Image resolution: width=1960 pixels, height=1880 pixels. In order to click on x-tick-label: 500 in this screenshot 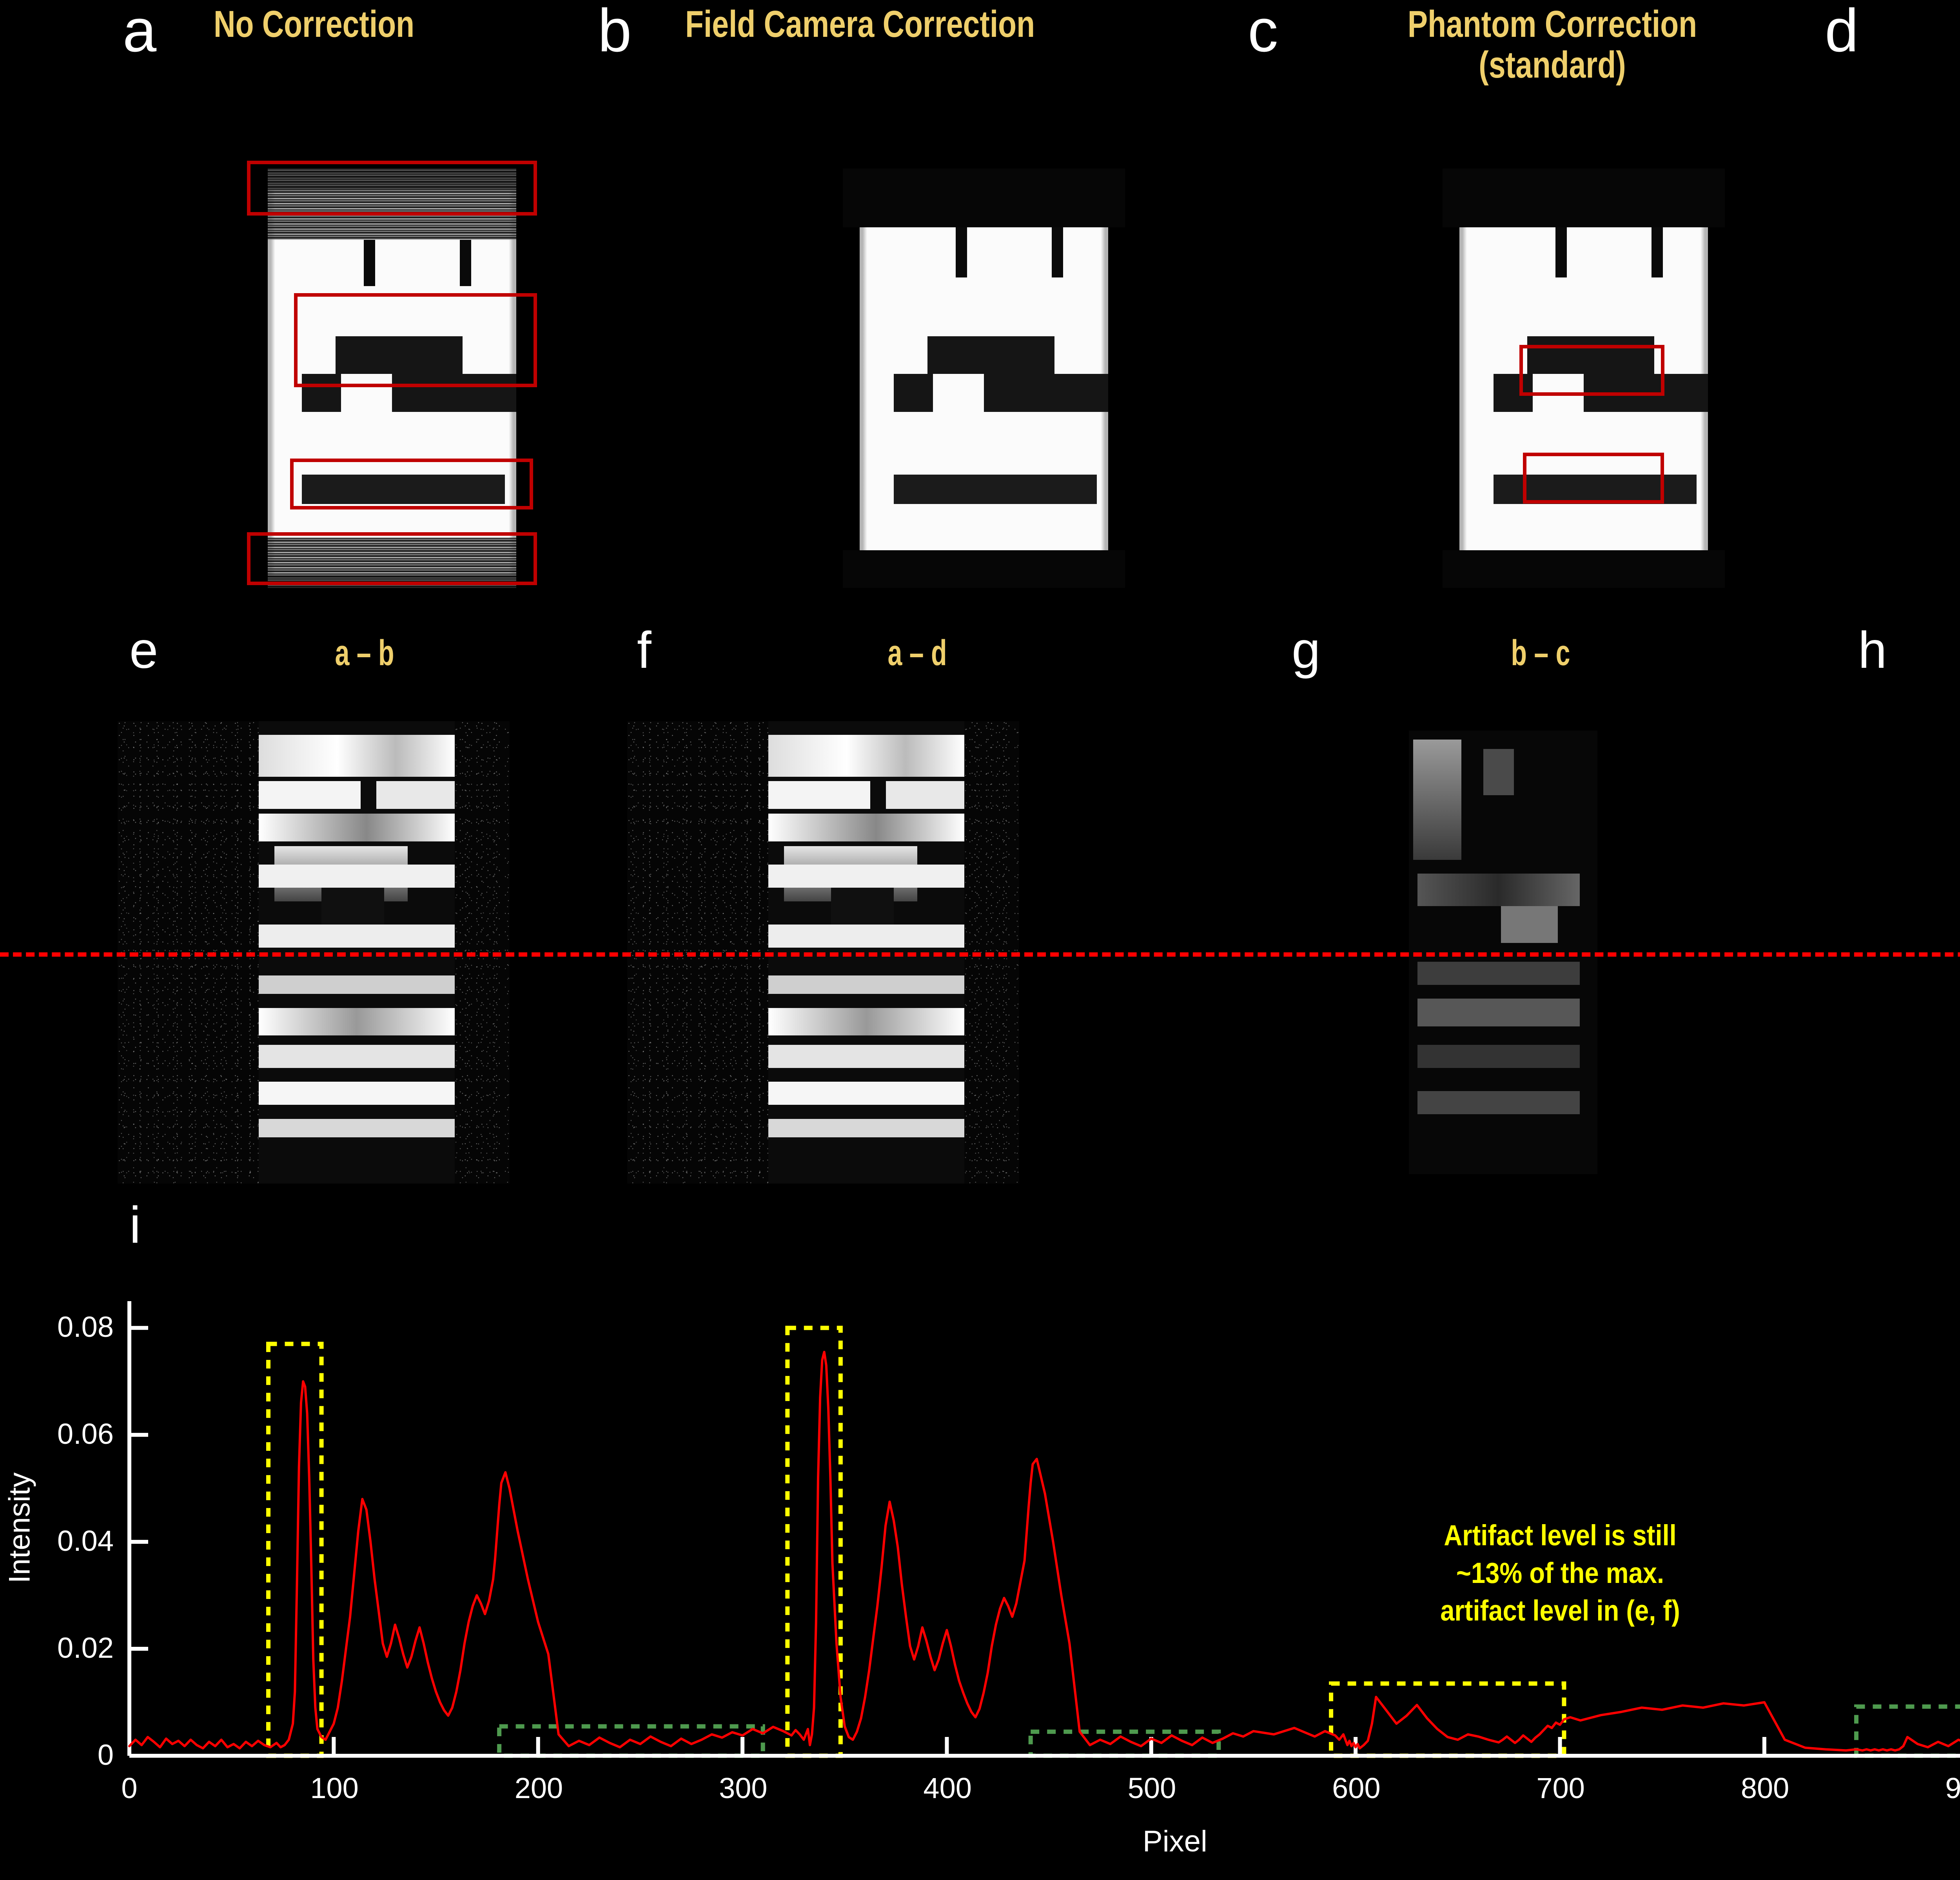, I will do `click(1151, 1788)`.